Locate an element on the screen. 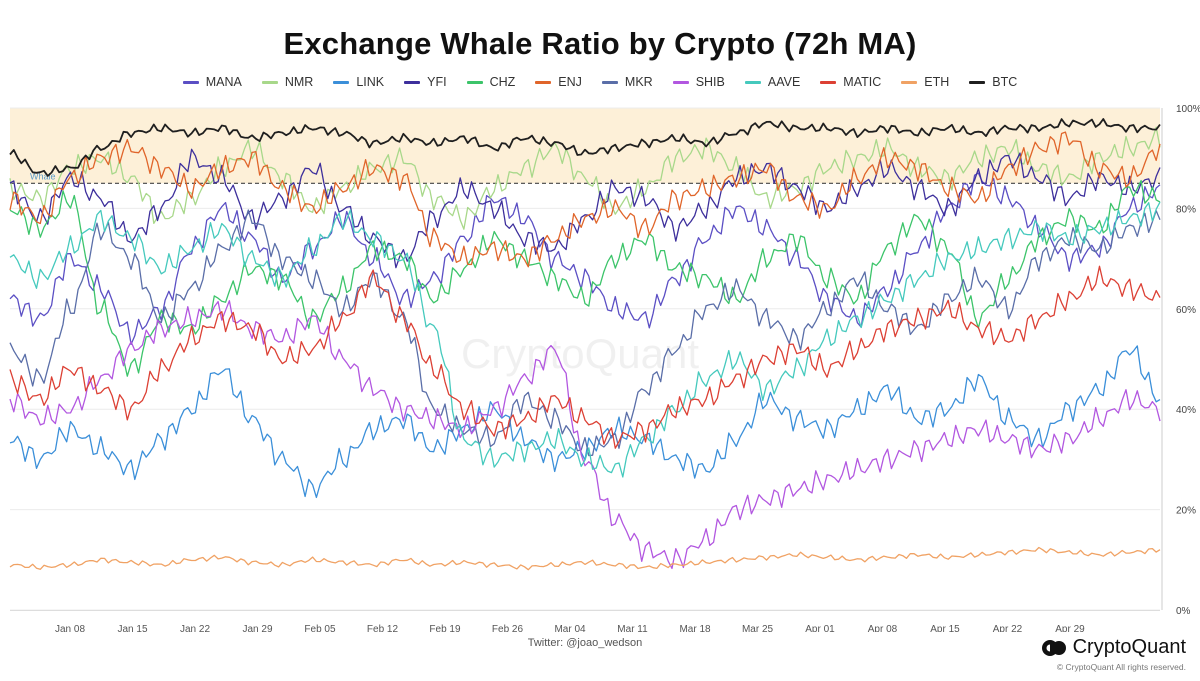  legend-label: LINK is located at coordinates (370, 82).